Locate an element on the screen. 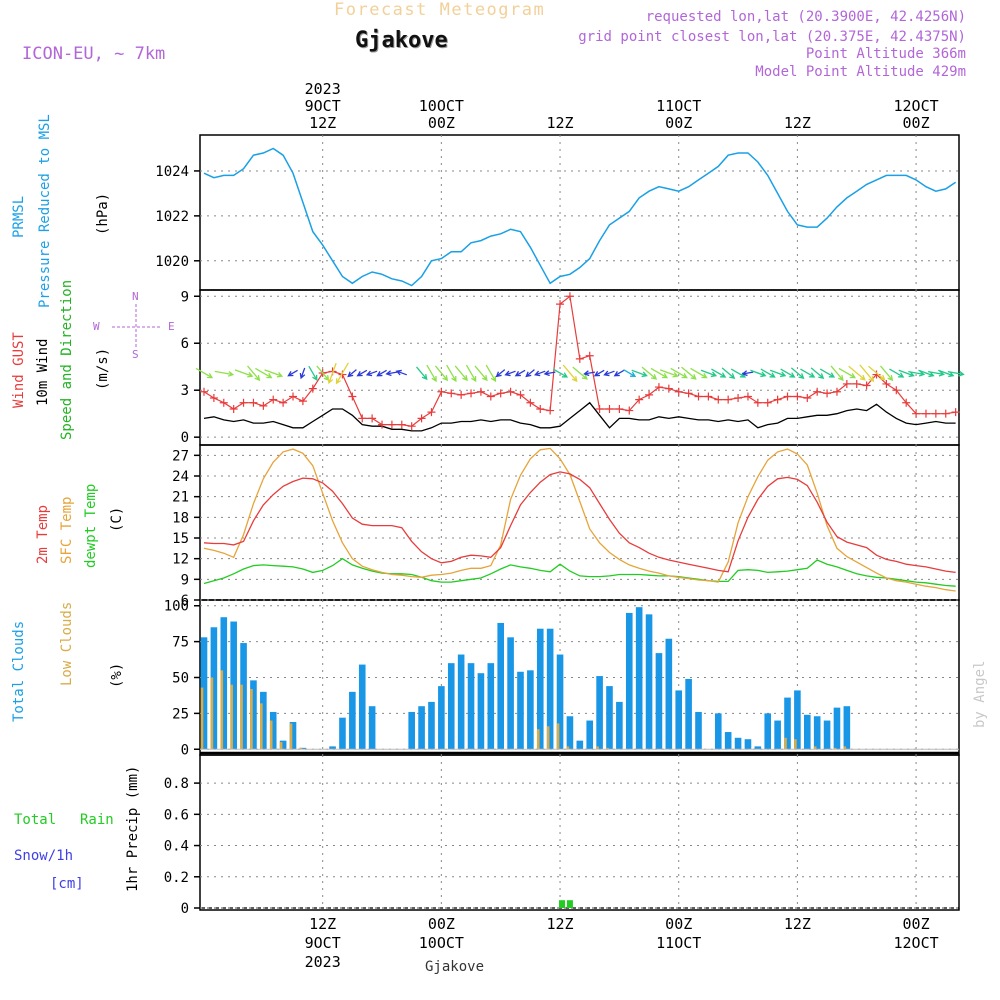 Image resolution: width=1000 pixels, height=1000 pixels. sfc-temp-line is located at coordinates (579, 519).